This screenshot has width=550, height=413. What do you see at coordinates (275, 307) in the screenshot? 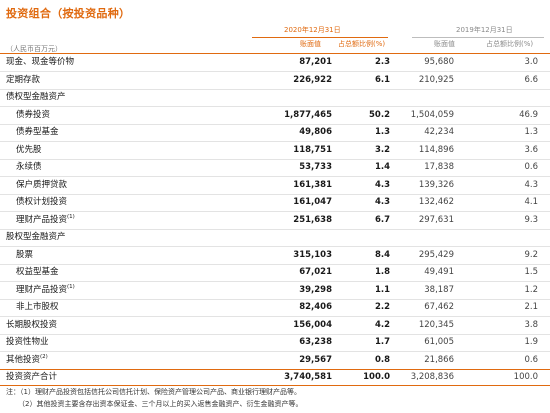
I see `table-row: 非上市股权 82,406 2.2 67,462 2.1` at bounding box center [275, 307].